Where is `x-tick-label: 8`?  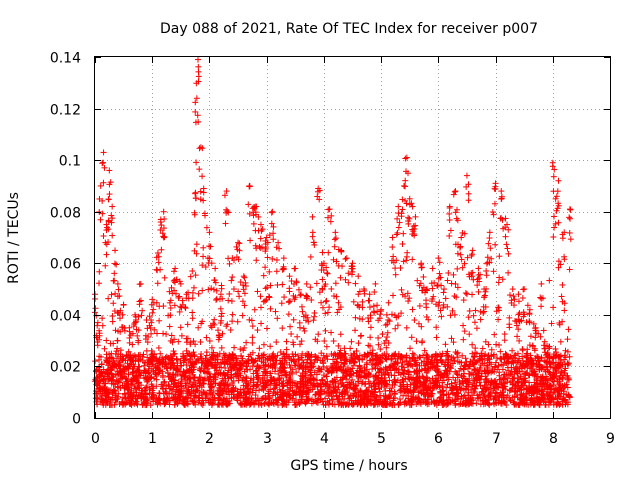
x-tick-label: 8 is located at coordinates (553, 439).